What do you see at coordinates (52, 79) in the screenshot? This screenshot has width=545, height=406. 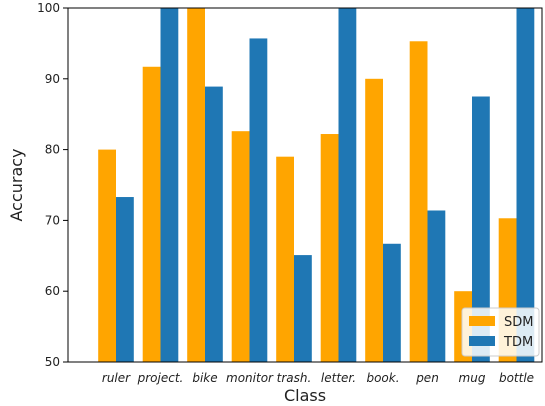 I see `y-tick-label: 90` at bounding box center [52, 79].